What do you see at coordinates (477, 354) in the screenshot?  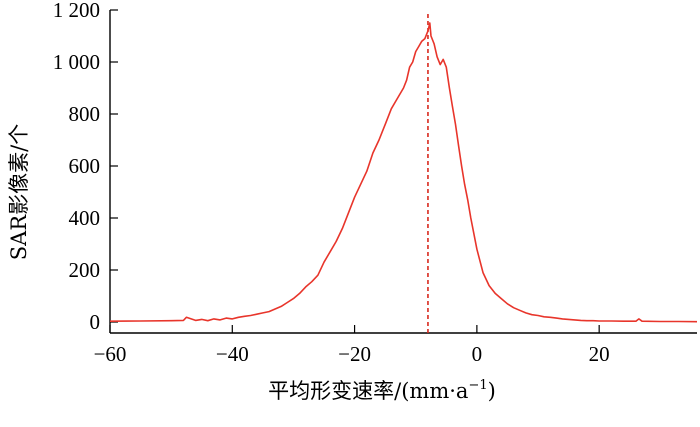 I see `x-tick-label: 0` at bounding box center [477, 354].